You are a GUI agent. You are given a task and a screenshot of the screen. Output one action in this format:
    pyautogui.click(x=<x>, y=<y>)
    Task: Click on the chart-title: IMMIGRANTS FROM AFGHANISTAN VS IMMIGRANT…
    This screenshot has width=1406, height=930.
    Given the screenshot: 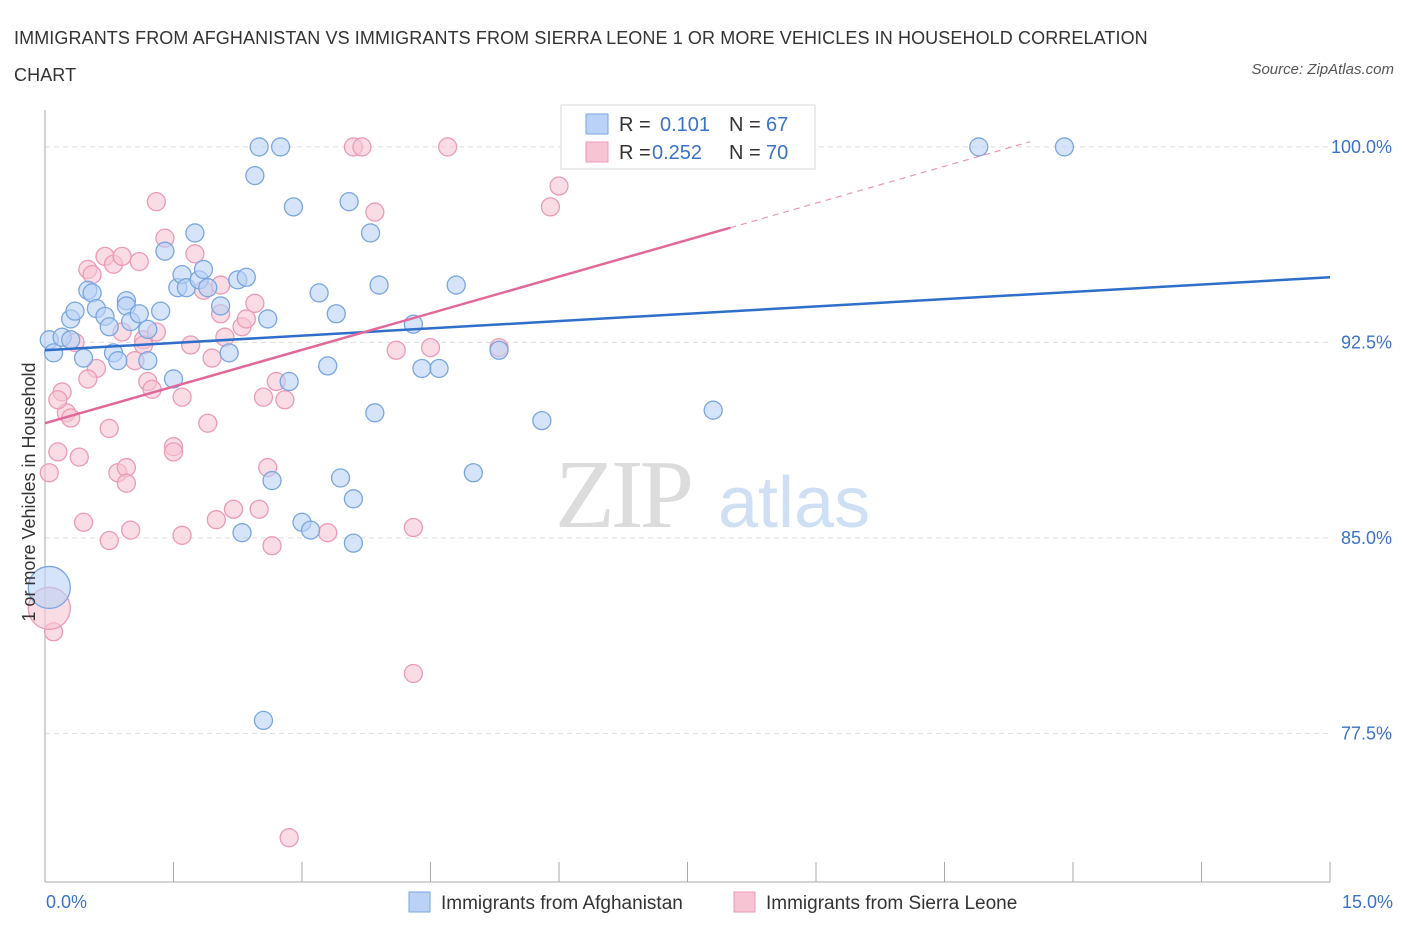 What is the action you would take?
    pyautogui.click(x=581, y=56)
    